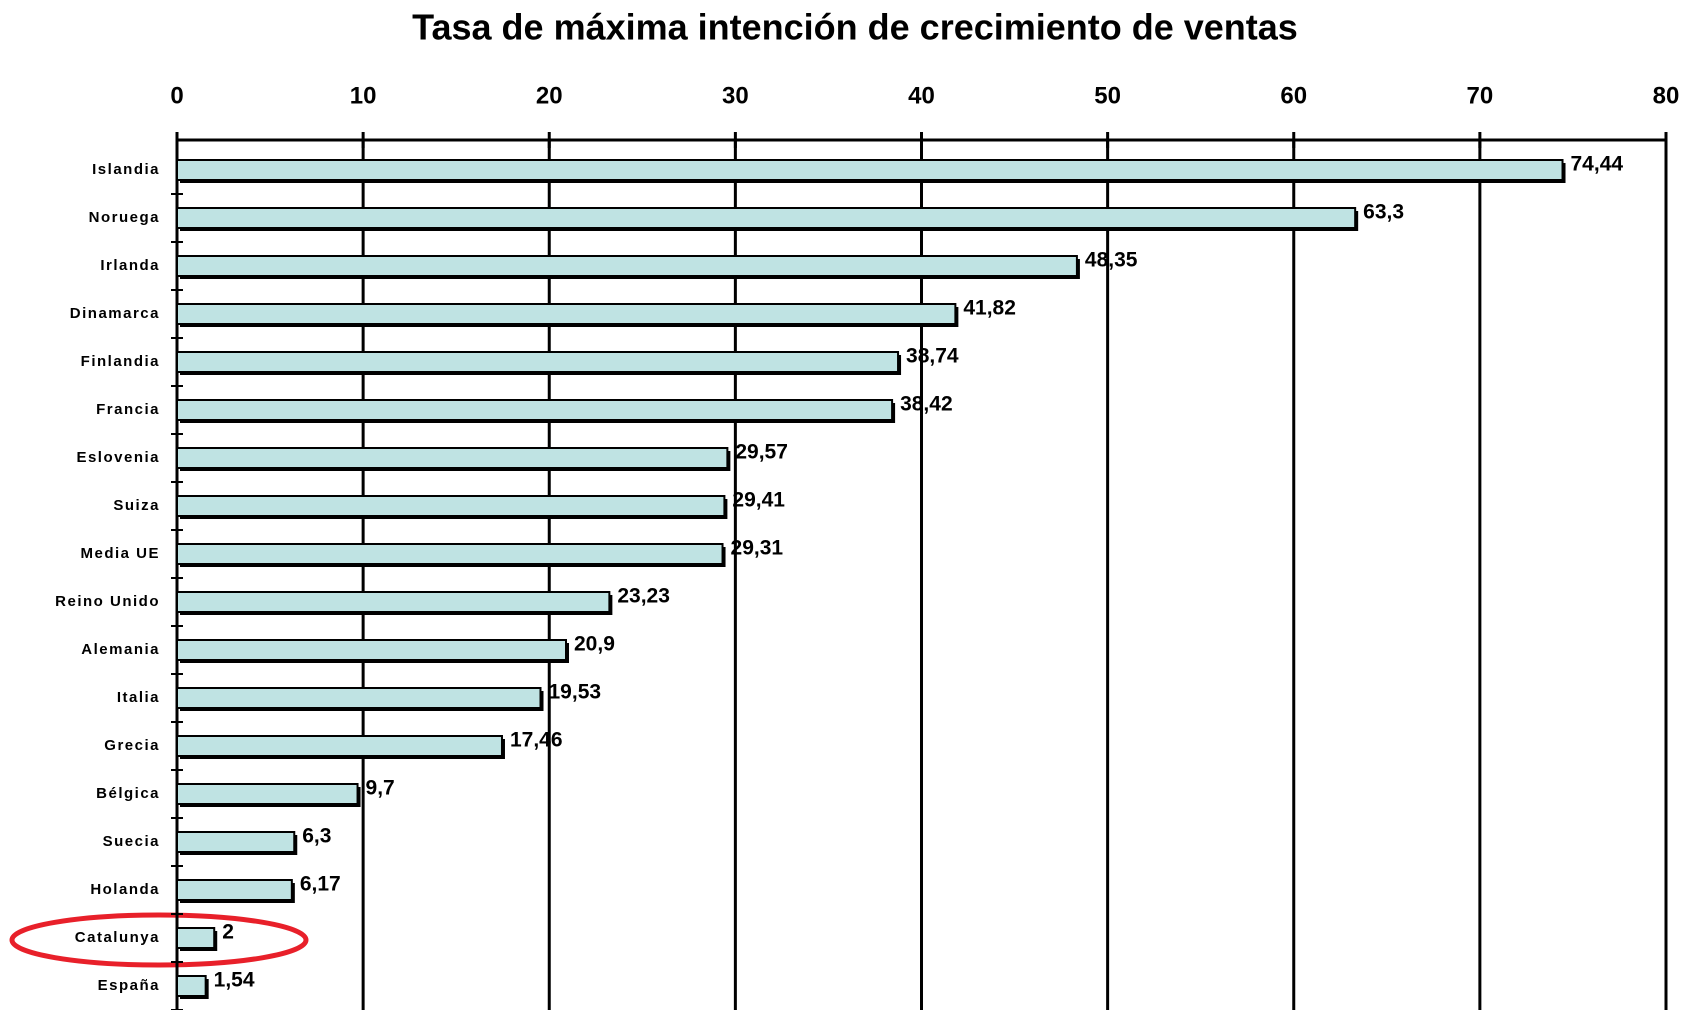 Image resolution: width=1685 pixels, height=1010 pixels. Describe the element at coordinates (932, 356) in the screenshot. I see `value-label: 38,74` at that location.